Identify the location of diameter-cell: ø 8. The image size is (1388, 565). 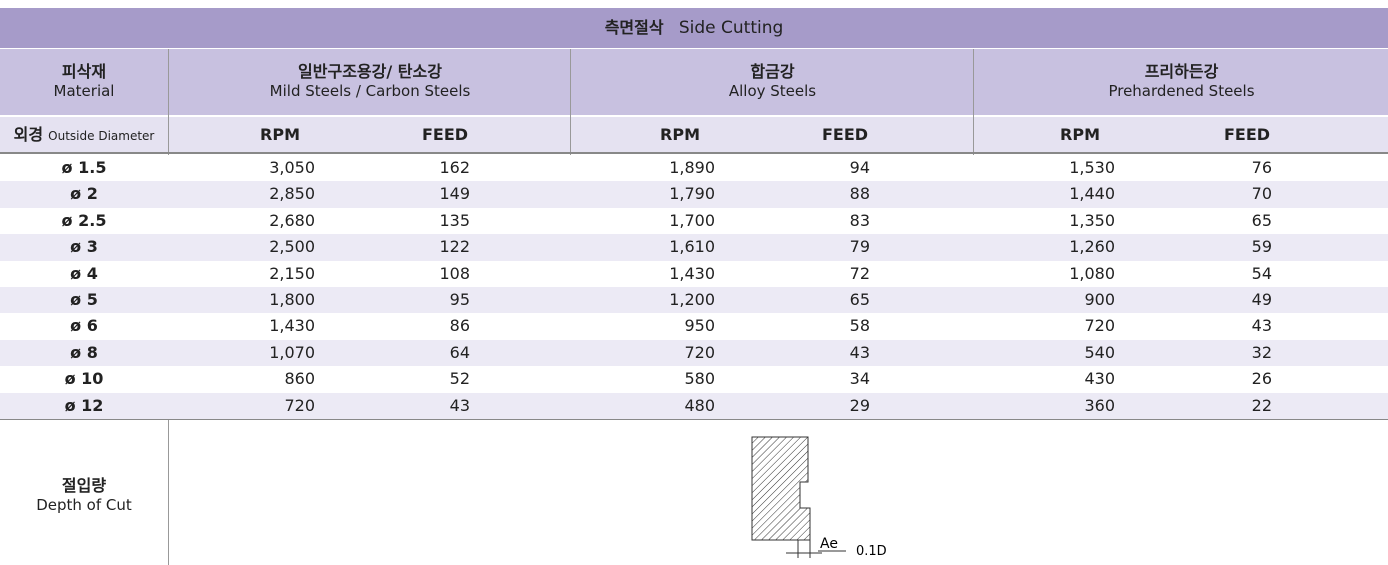
(84, 352).